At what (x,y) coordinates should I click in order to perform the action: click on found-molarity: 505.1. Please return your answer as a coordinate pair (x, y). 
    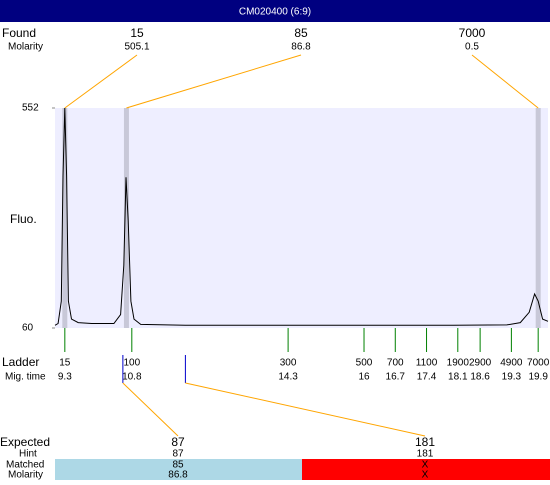
    Looking at the image, I should click on (136, 47).